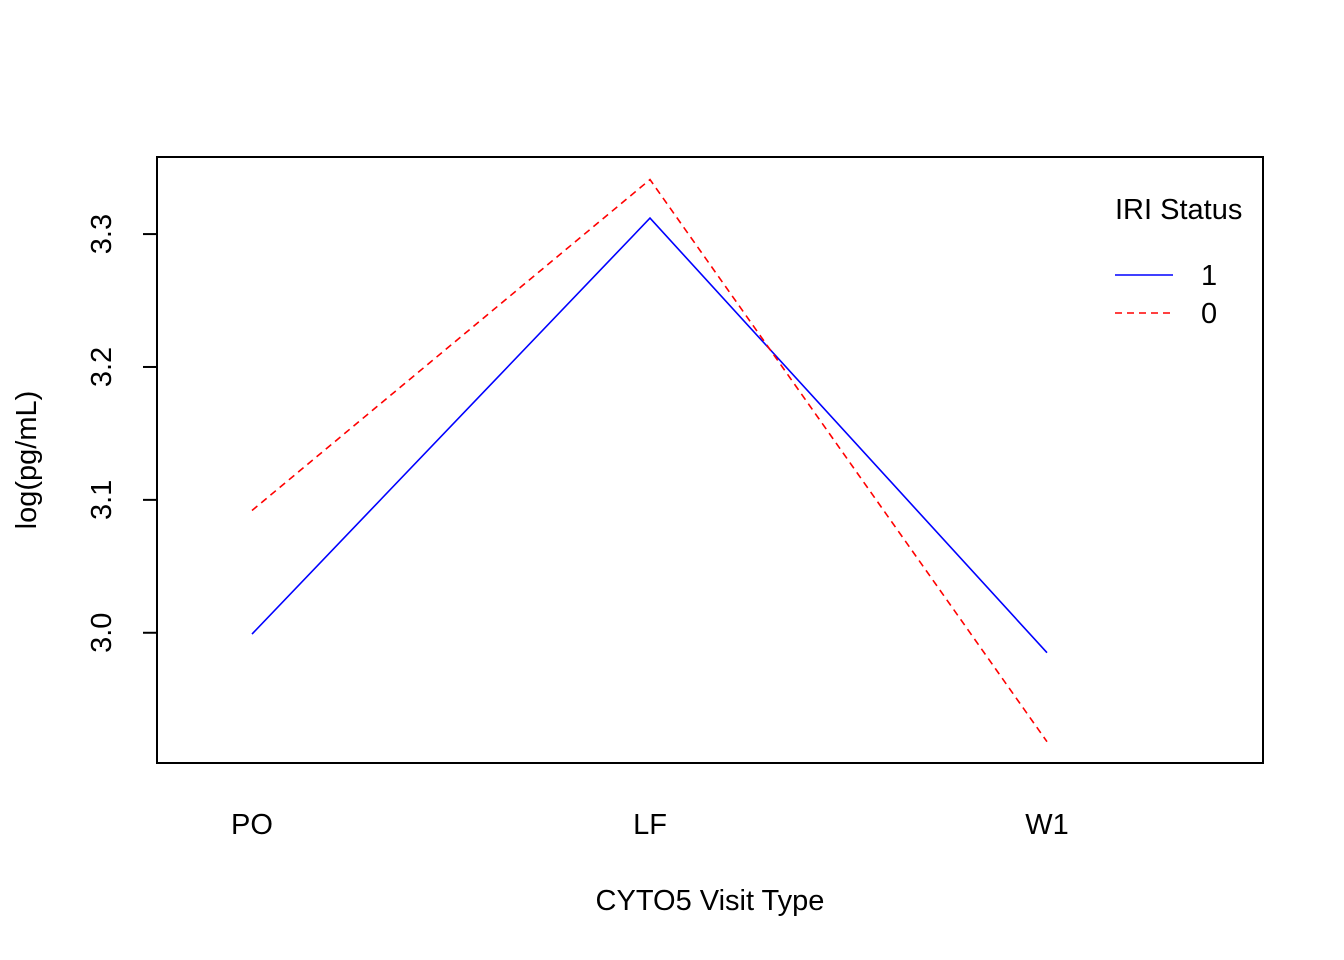 Image resolution: width=1344 pixels, height=960 pixels. I want to click on x-tick-labels: PO LF W1, so click(650, 825).